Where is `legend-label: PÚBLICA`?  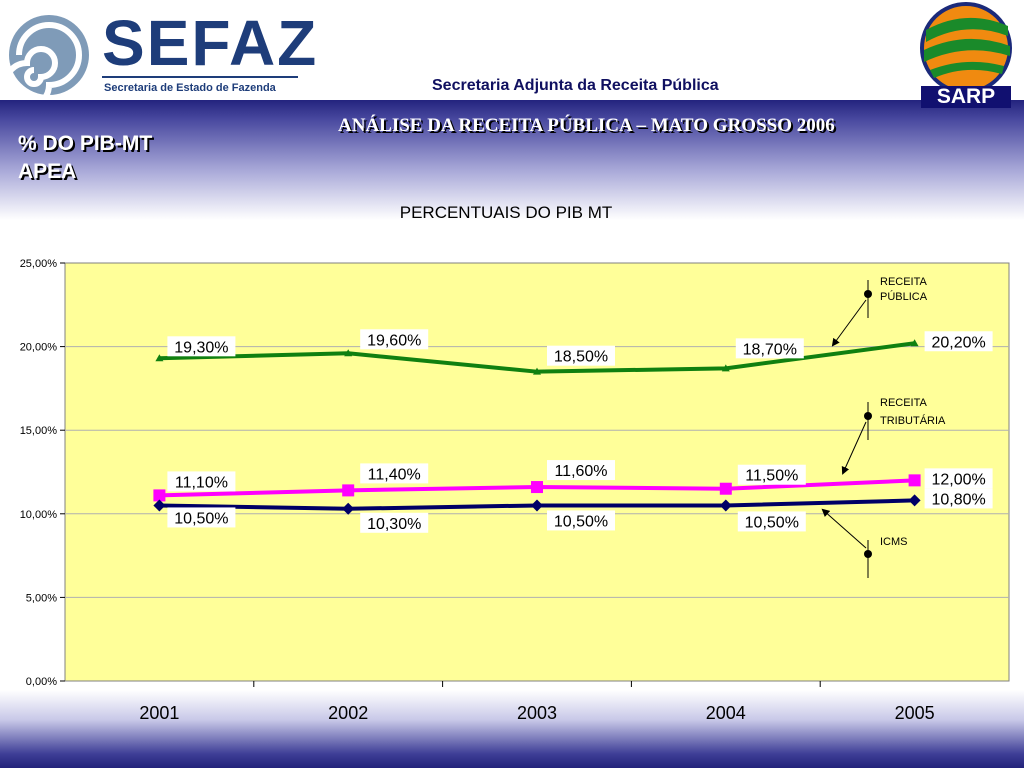
legend-label: PÚBLICA is located at coordinates (904, 296).